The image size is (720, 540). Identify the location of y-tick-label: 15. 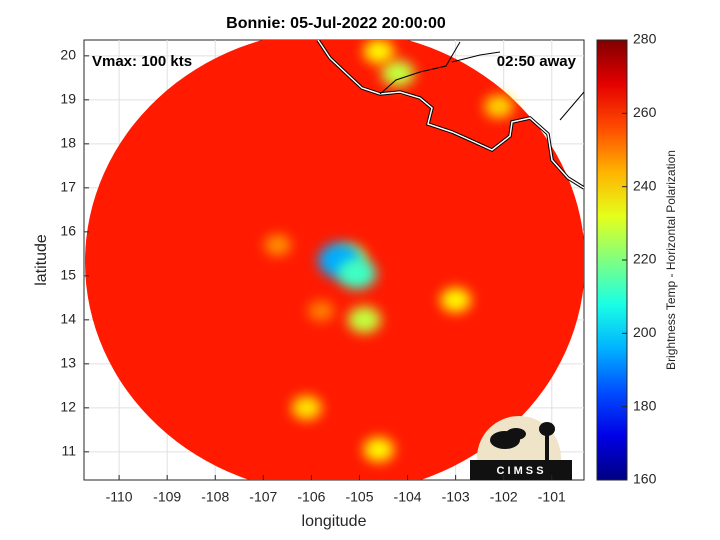
(68, 275).